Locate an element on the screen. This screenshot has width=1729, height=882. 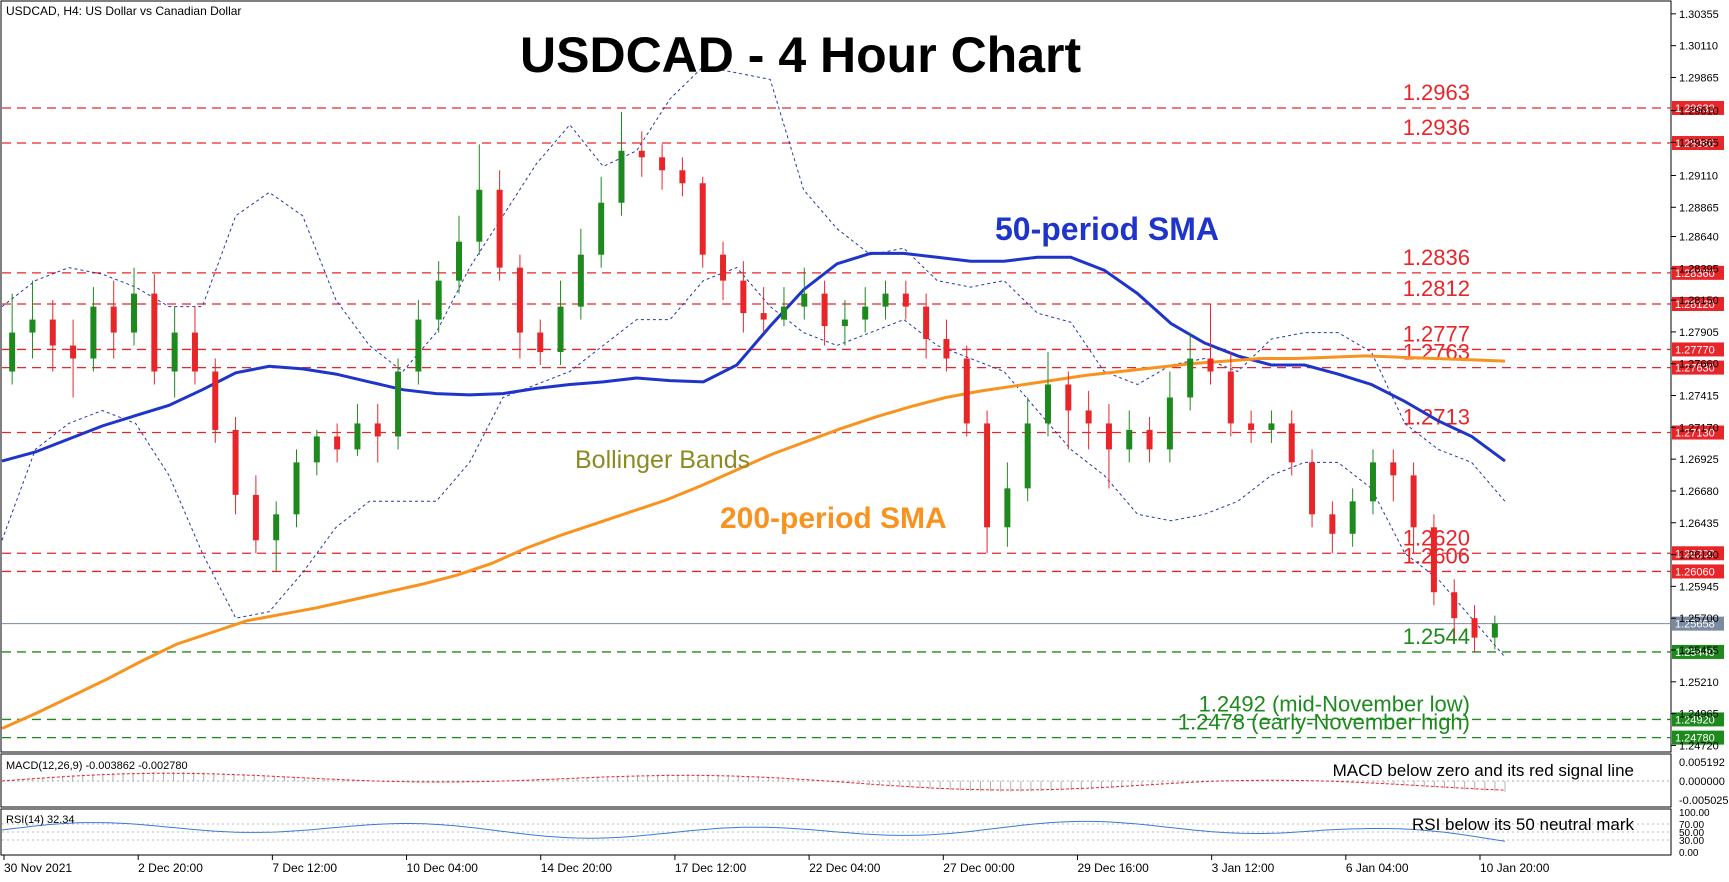
time-tick-label: 14 Dec 20:00 is located at coordinates (577, 868).